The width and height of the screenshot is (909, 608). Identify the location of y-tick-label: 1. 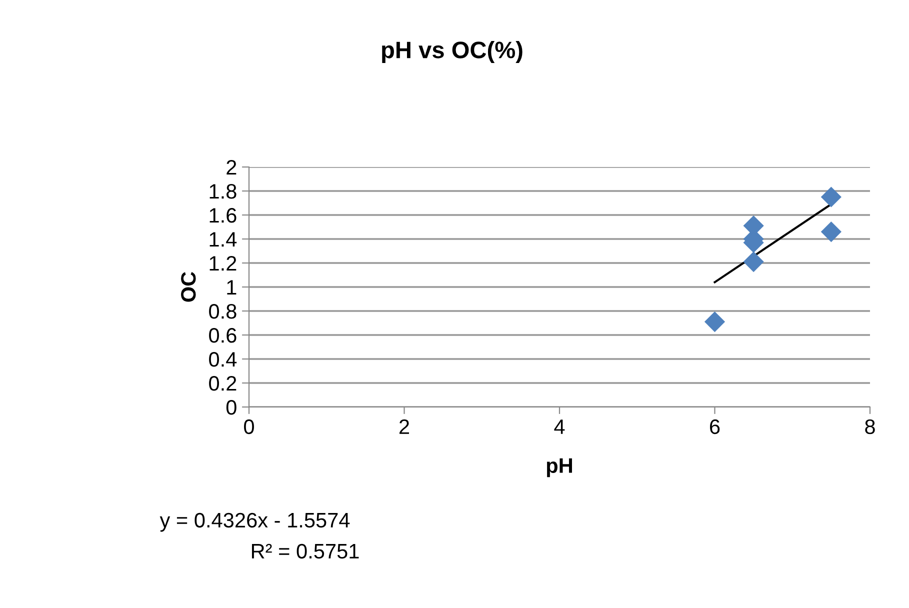
(231, 287).